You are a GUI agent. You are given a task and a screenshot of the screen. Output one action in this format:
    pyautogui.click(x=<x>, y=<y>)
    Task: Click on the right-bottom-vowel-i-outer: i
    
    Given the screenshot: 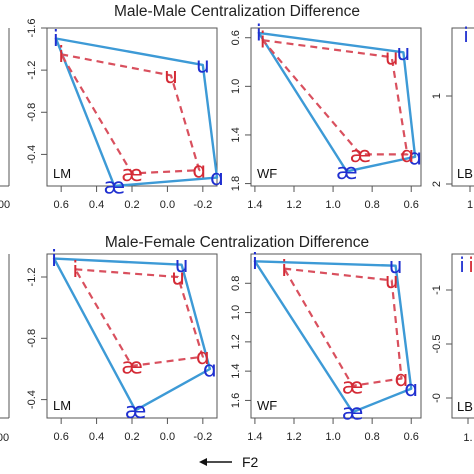 What is the action you would take?
    pyautogui.click(x=462, y=265)
    